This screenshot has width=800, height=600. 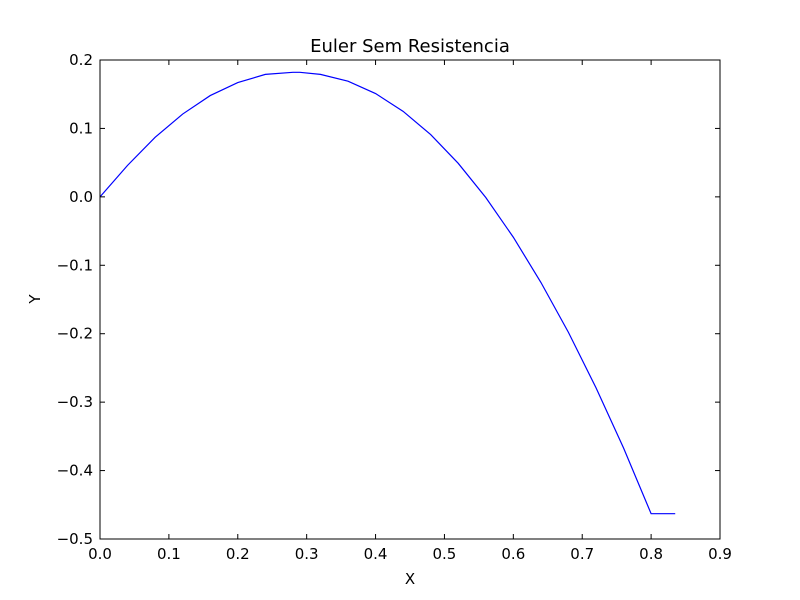 I want to click on y-tick-label: −0.1, so click(x=75, y=265).